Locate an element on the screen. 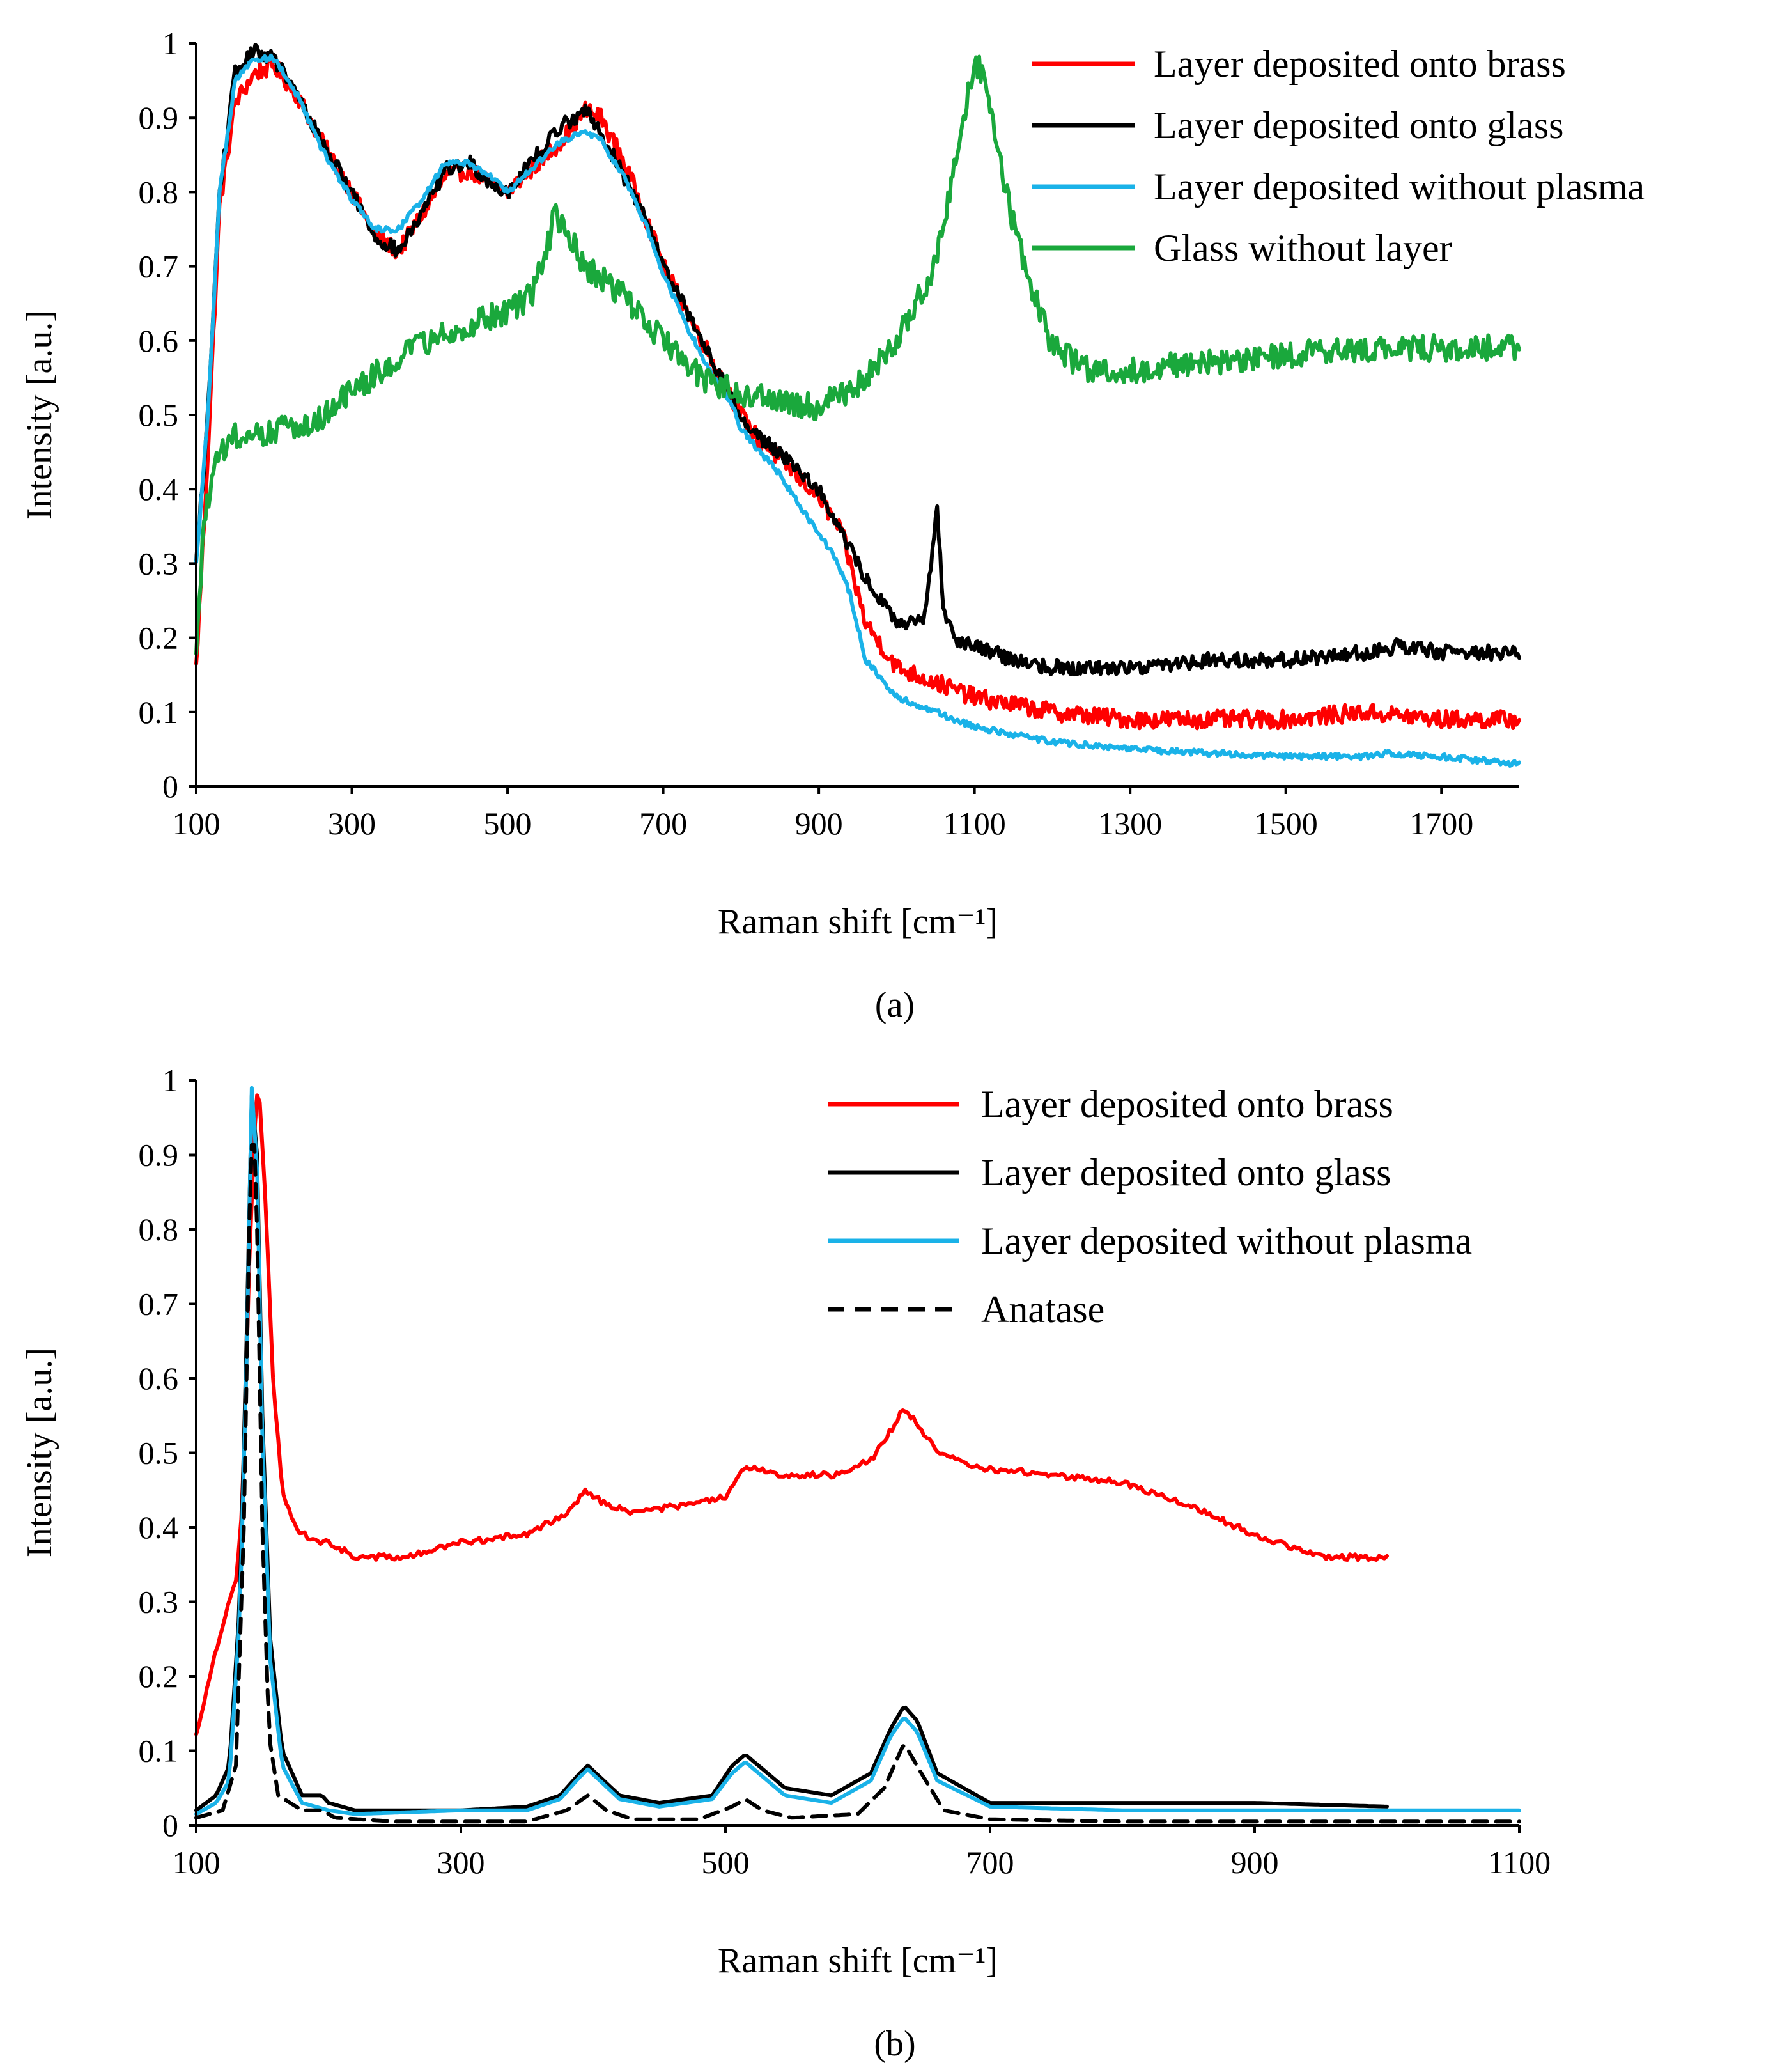  legend-label: Anatase is located at coordinates (1042, 1309).